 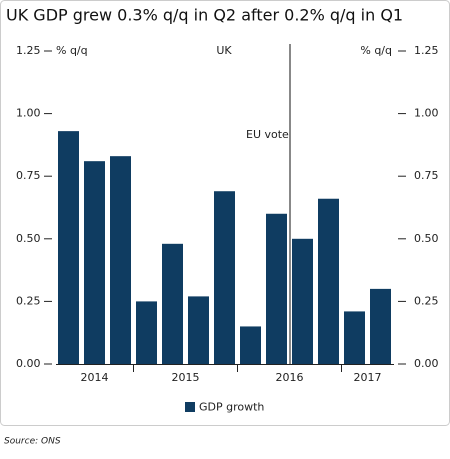 What do you see at coordinates (231, 407) in the screenshot?
I see `legend-label: GDP growth` at bounding box center [231, 407].